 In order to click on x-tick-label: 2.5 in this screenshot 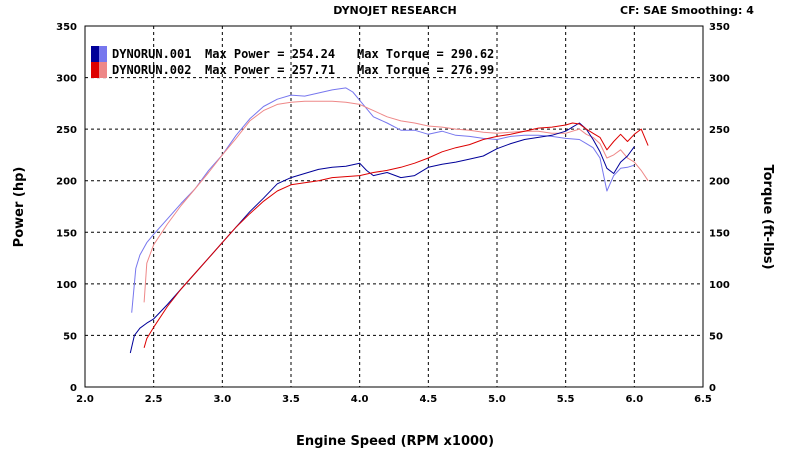, I will do `click(154, 399)`.